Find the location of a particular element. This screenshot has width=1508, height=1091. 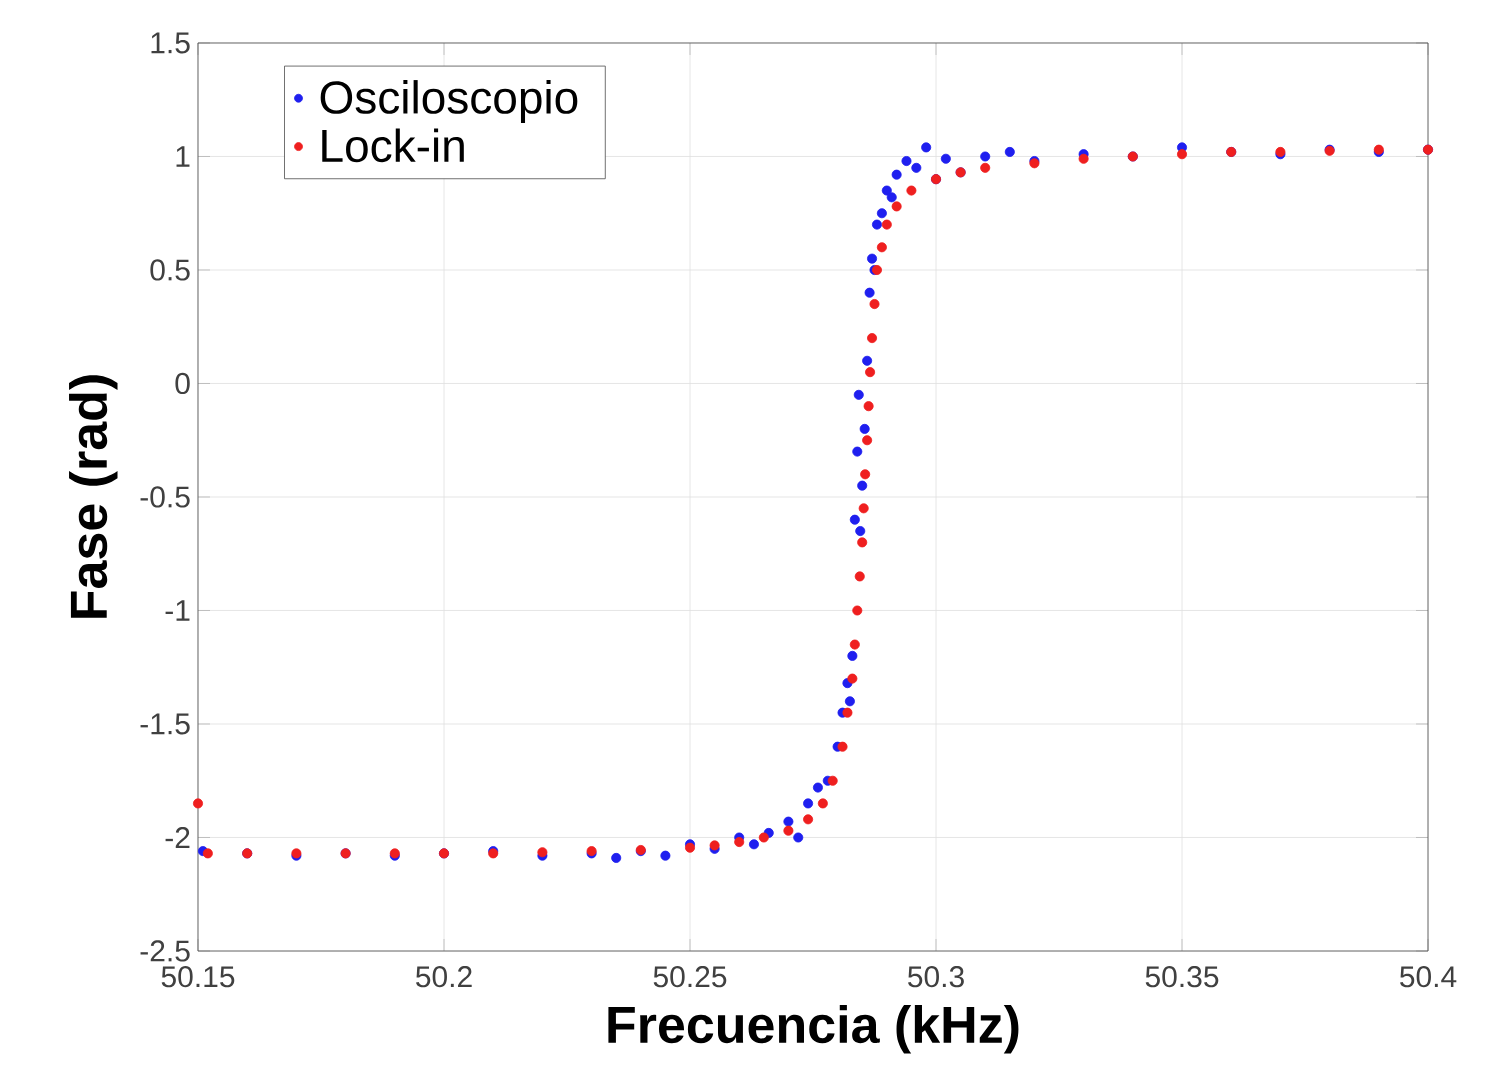

legend-label: Lock-in is located at coordinates (393, 145).